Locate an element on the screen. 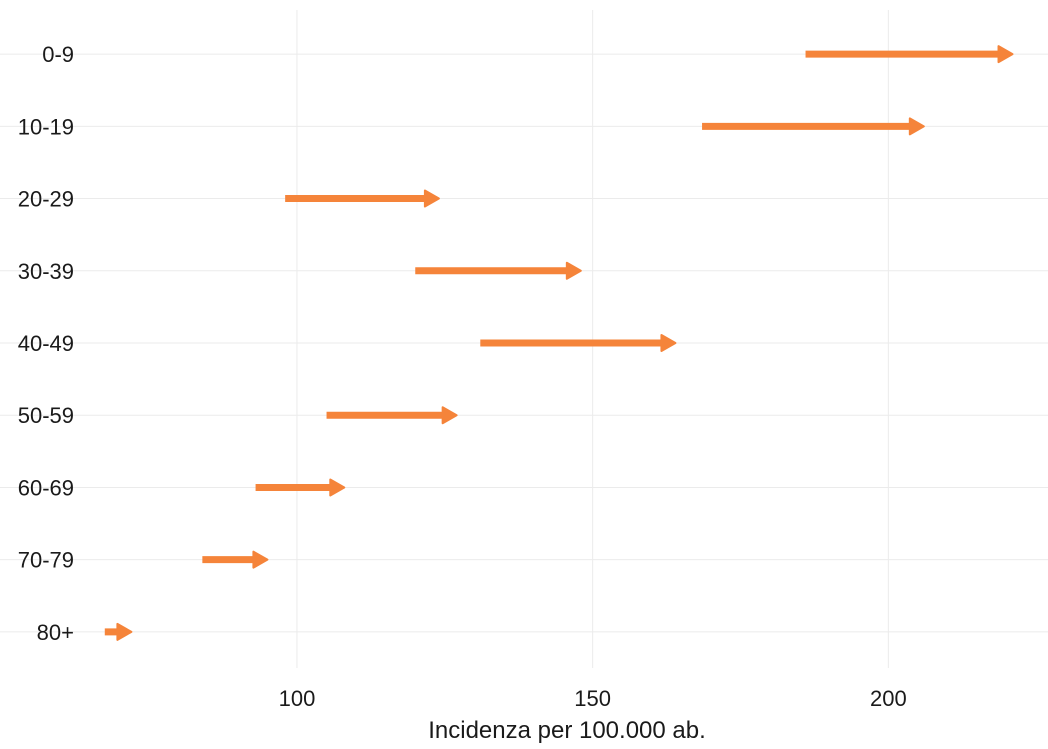 The image size is (1048, 749). y-tick-label: 10-19 is located at coordinates (46, 126).